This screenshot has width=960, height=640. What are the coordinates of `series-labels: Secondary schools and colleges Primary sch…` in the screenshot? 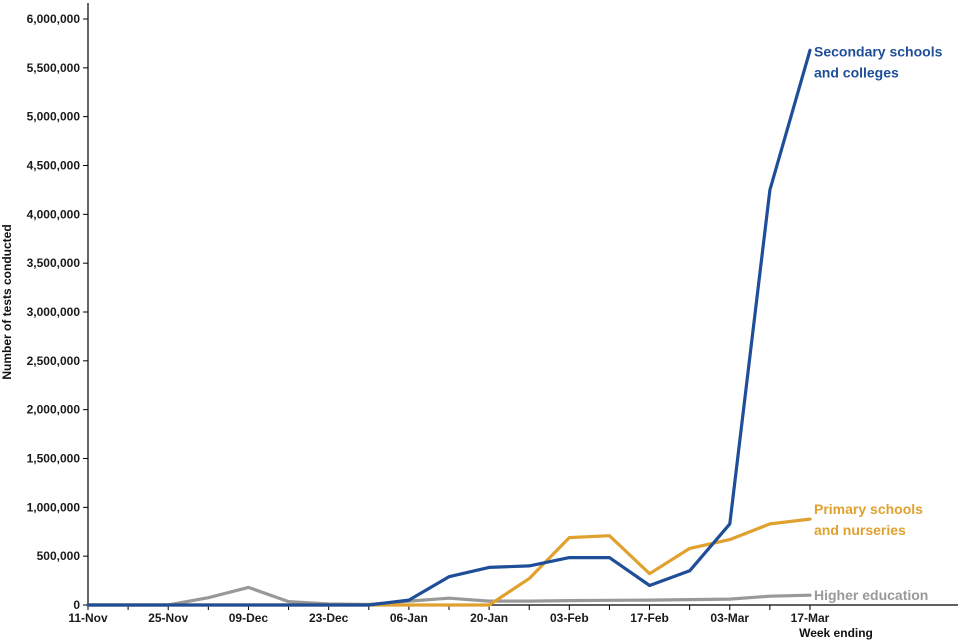 It's located at (878, 323).